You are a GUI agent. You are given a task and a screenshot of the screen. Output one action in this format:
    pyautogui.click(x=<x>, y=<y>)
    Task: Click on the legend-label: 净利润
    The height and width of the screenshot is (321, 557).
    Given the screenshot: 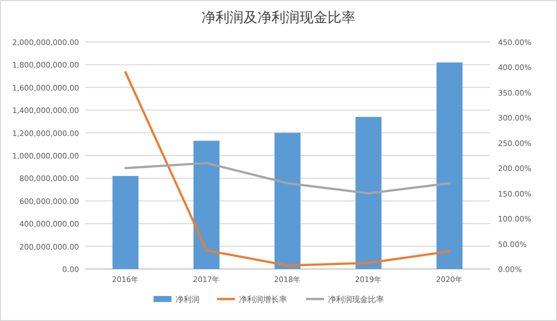 What is the action you would take?
    pyautogui.click(x=188, y=299)
    